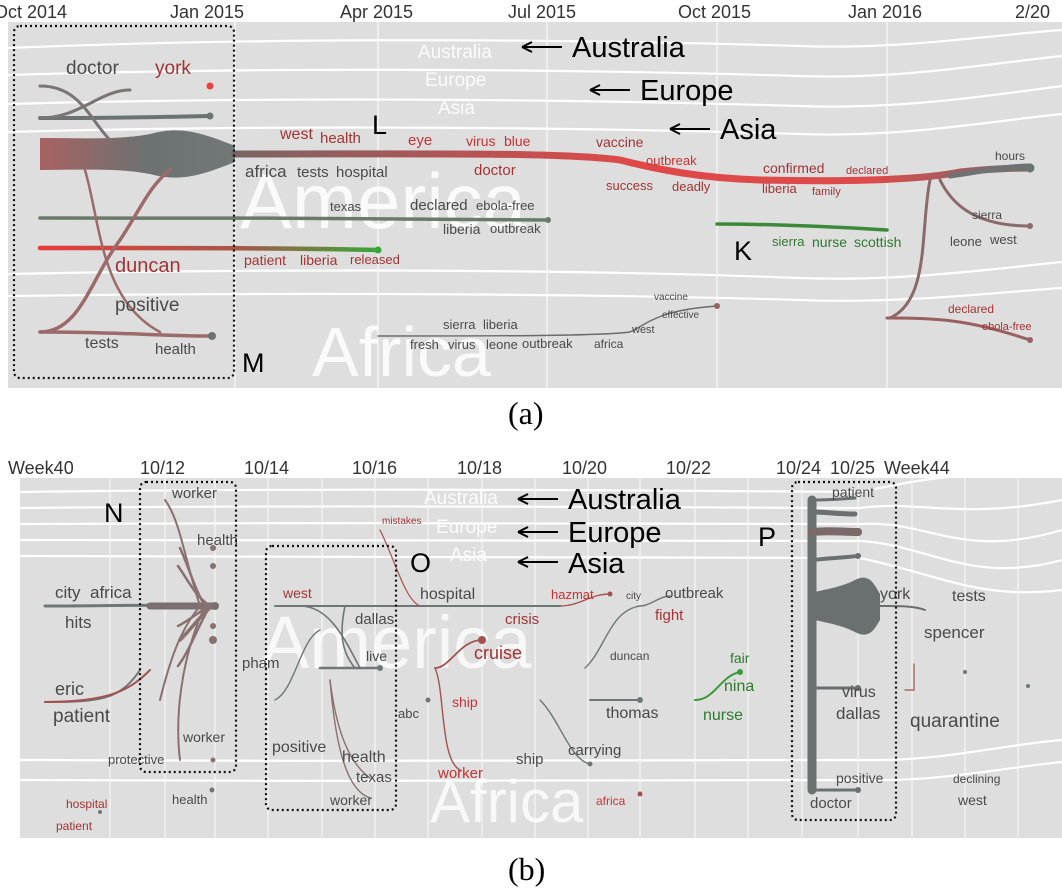  What do you see at coordinates (175, 349) in the screenshot?
I see `keyword: health` at bounding box center [175, 349].